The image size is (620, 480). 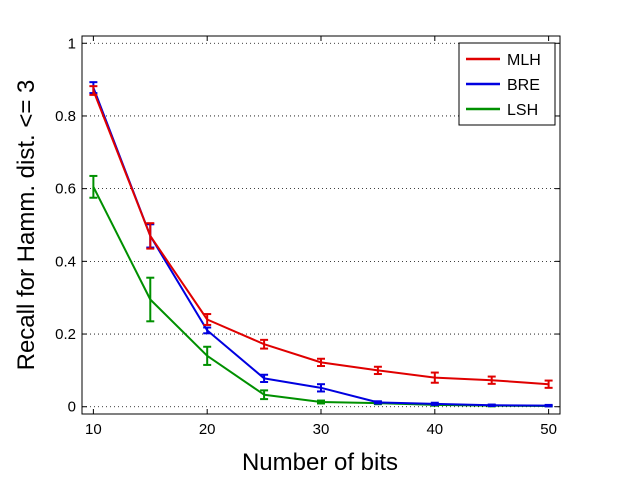 What do you see at coordinates (503, 60) in the screenshot?
I see `legend-item-mlh: MLH` at bounding box center [503, 60].